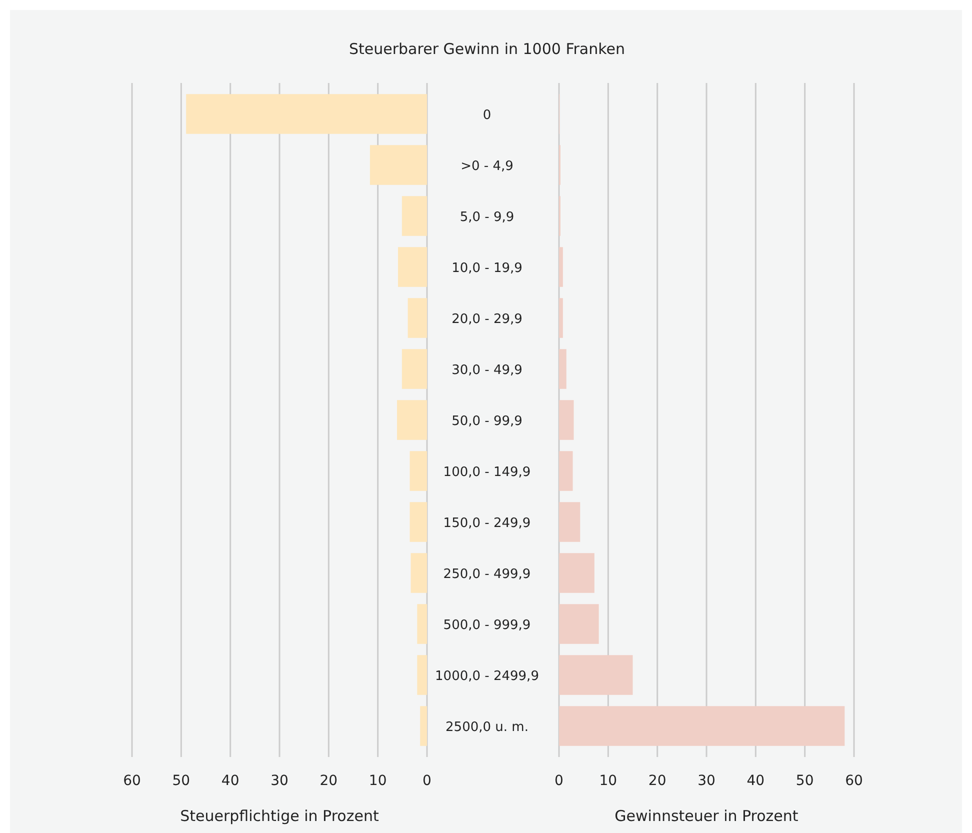 The height and width of the screenshot is (833, 972). Describe the element at coordinates (487, 574) in the screenshot. I see `y-tick-label: 250,0 - 499,9` at that location.